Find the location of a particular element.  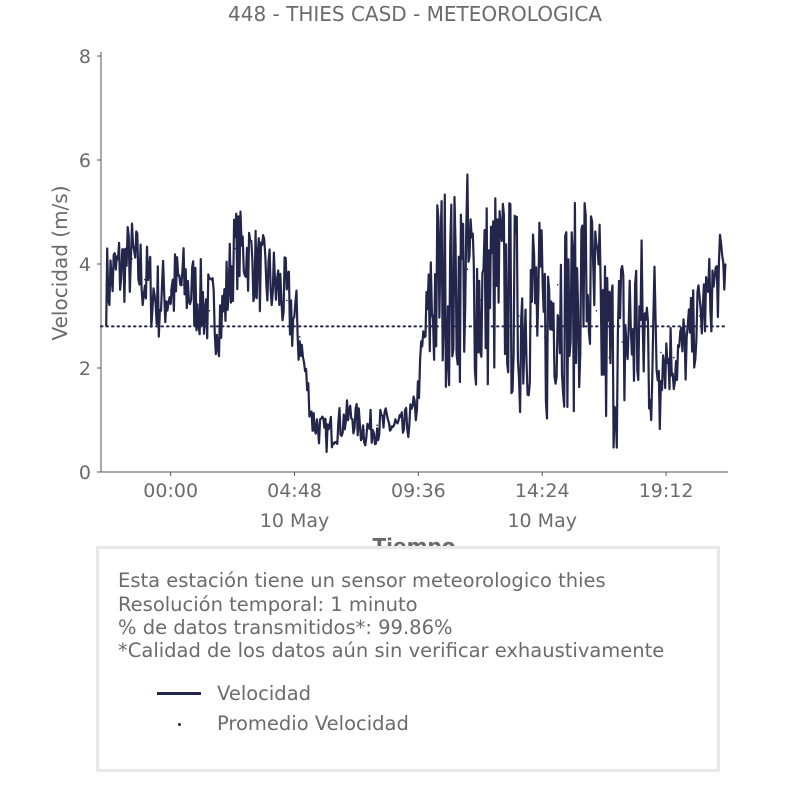

info-resolution-text: Resolución temporal: 1 minuto is located at coordinates (268, 604).